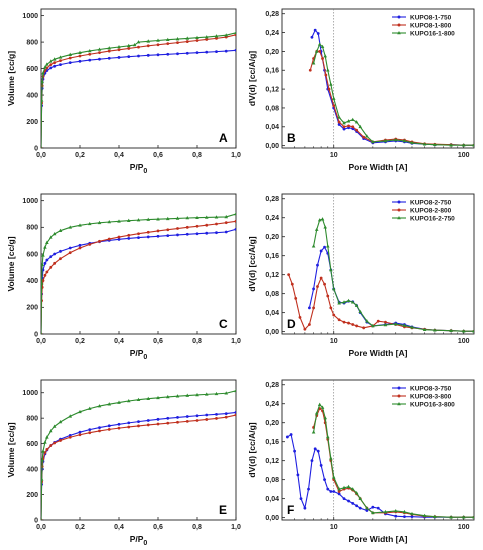 Image resolution: width=483 pixels, height=550 pixels. I want to click on y-tick-label: 0,04, so click(272, 127).